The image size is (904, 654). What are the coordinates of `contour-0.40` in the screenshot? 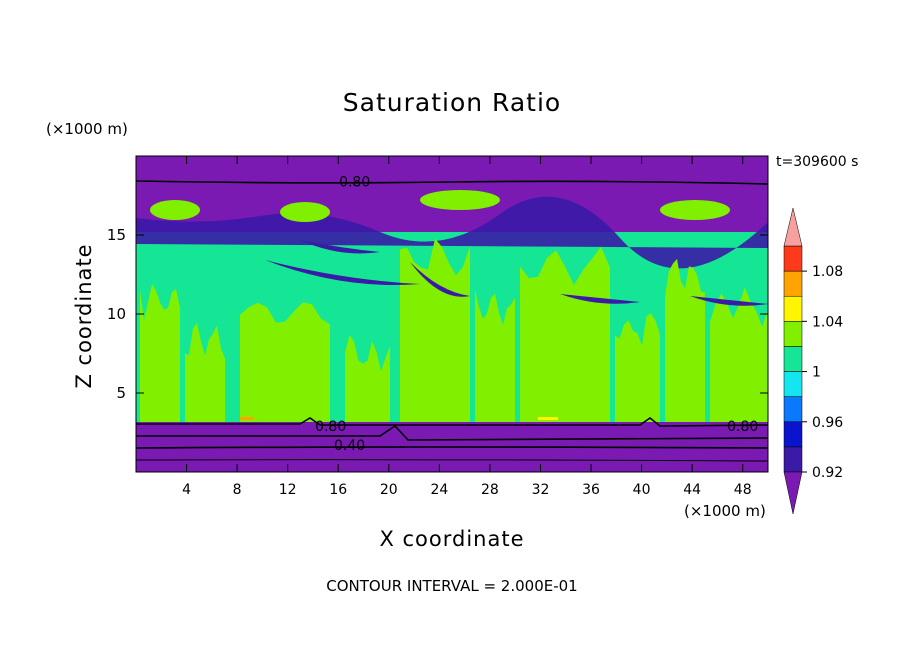 It's located at (452, 447).